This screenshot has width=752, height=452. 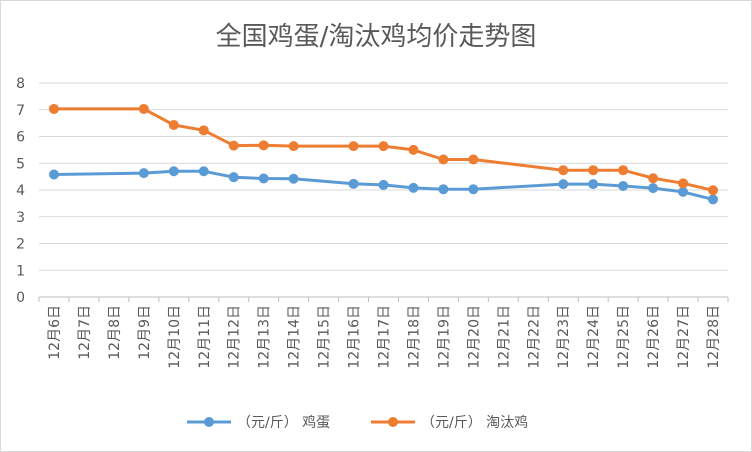 I want to click on y-tick-label: 2, so click(x=20, y=245).